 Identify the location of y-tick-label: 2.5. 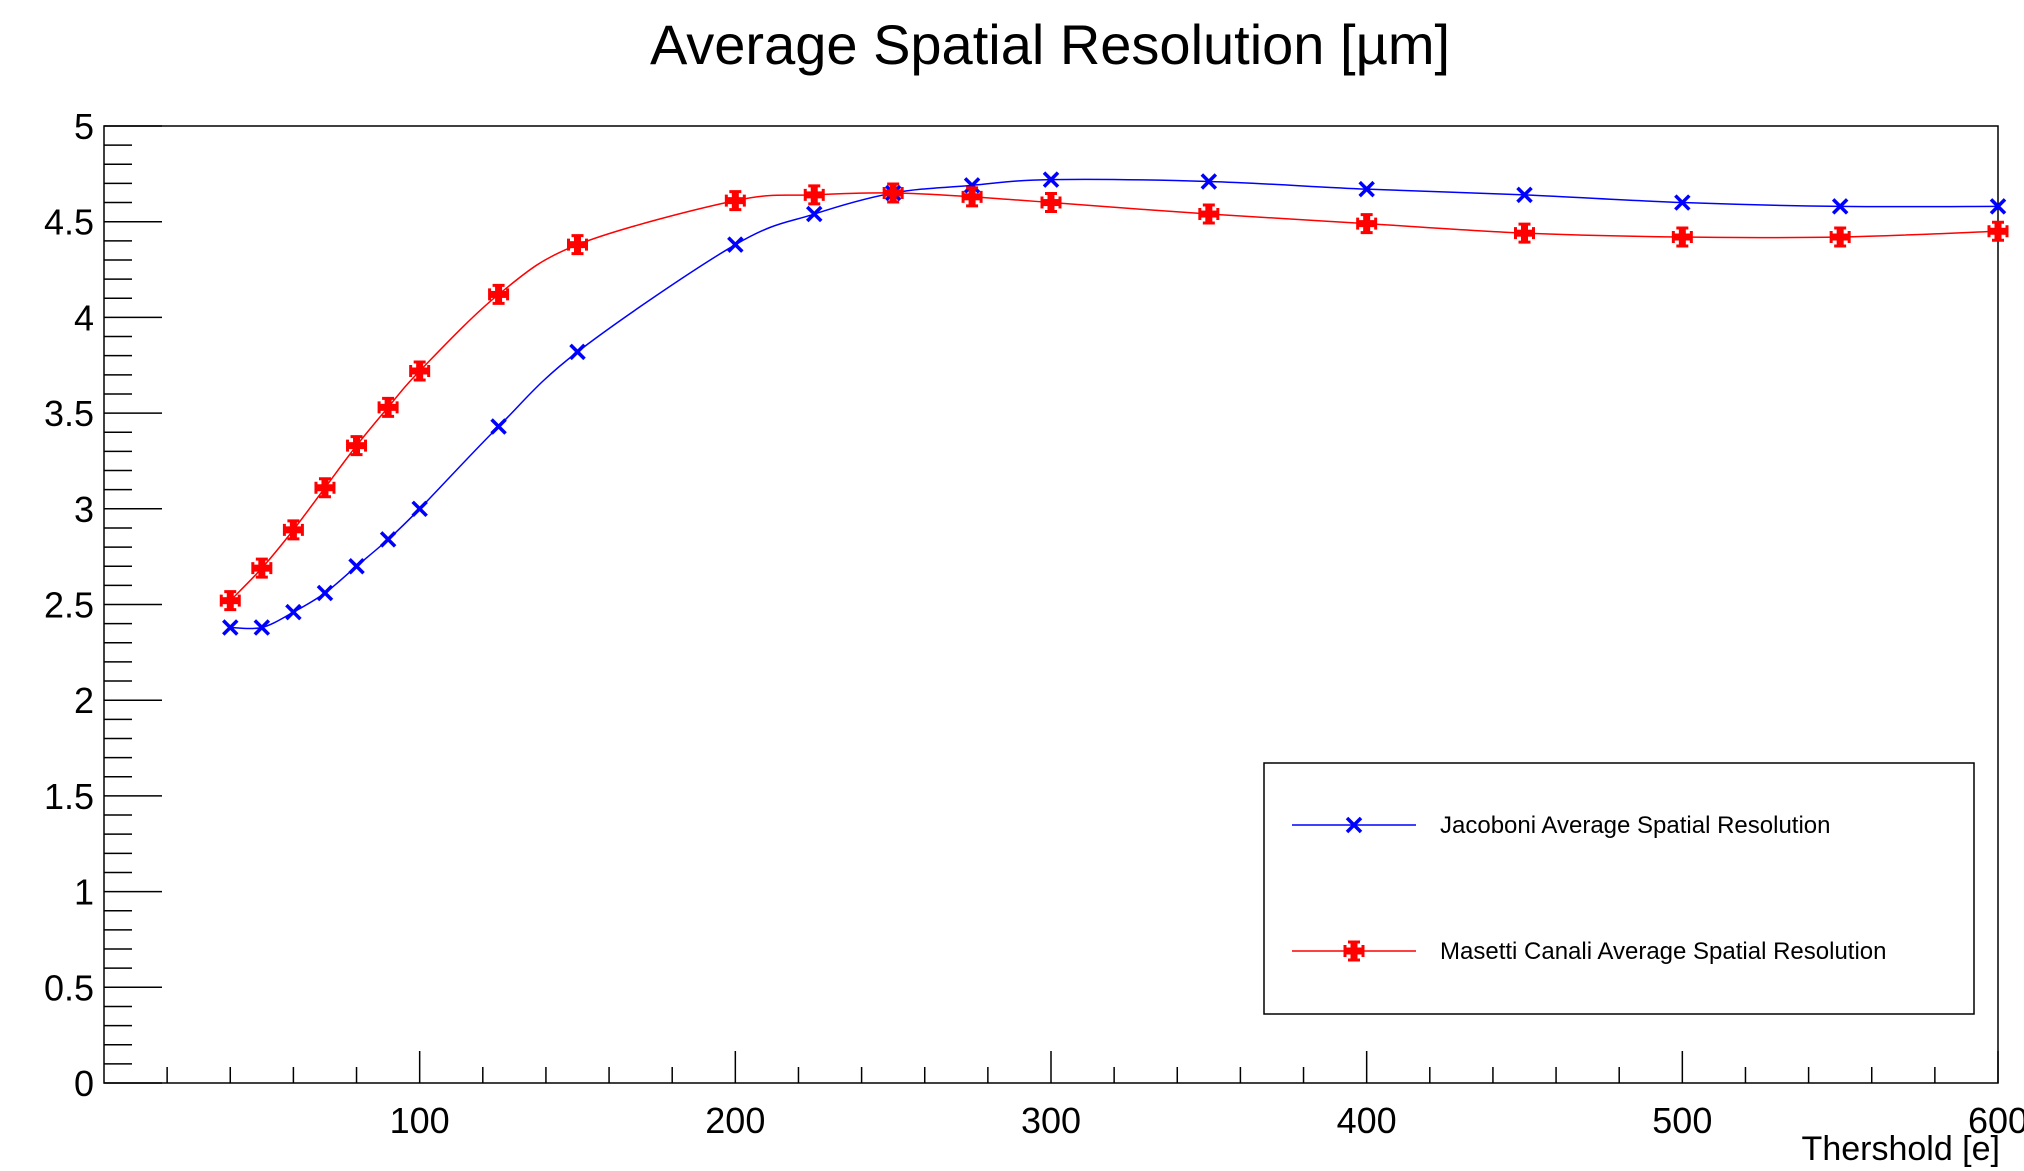
(69, 605).